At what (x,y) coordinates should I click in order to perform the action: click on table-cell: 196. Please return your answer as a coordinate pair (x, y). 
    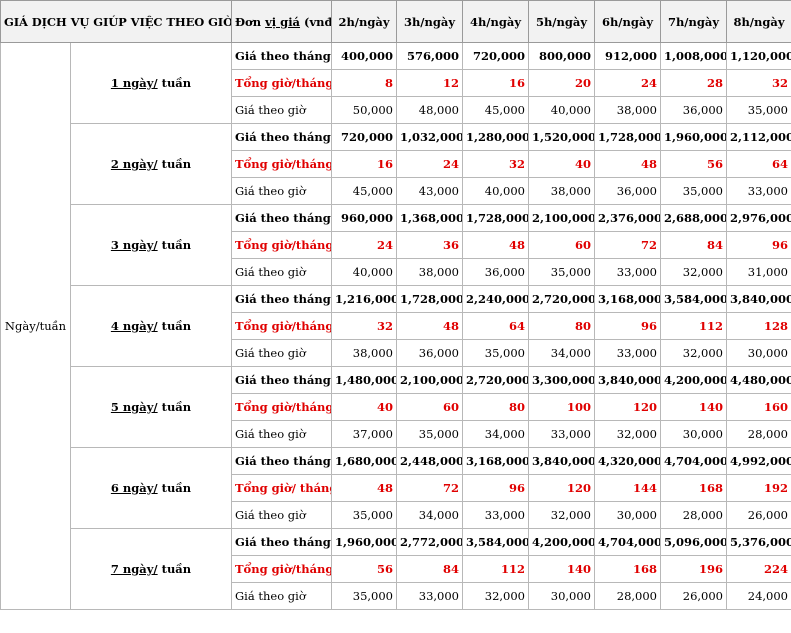
    Looking at the image, I should click on (693, 569).